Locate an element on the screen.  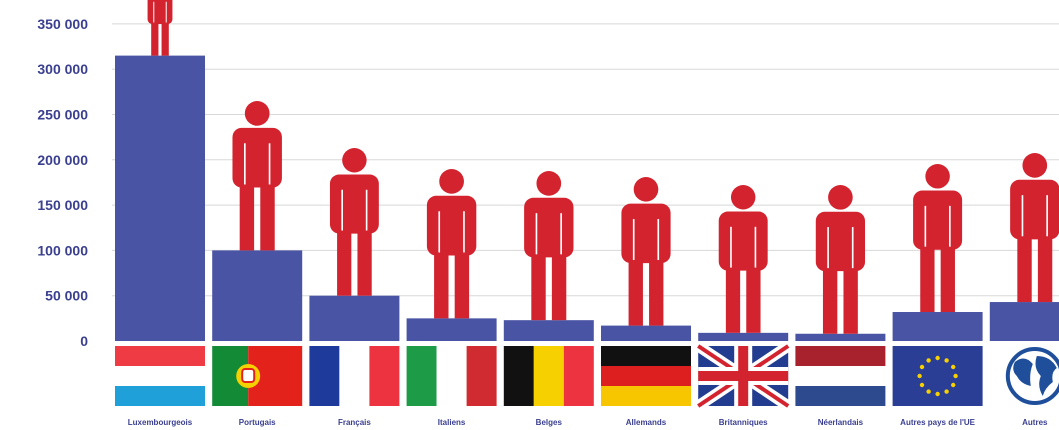
flag-cross is located at coordinates (743, 376).